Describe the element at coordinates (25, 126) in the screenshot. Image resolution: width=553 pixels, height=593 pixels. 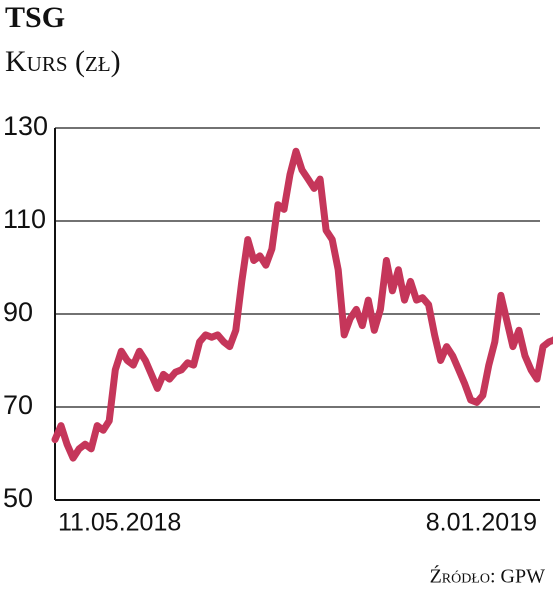
I see `y-tick-label: 130` at that location.